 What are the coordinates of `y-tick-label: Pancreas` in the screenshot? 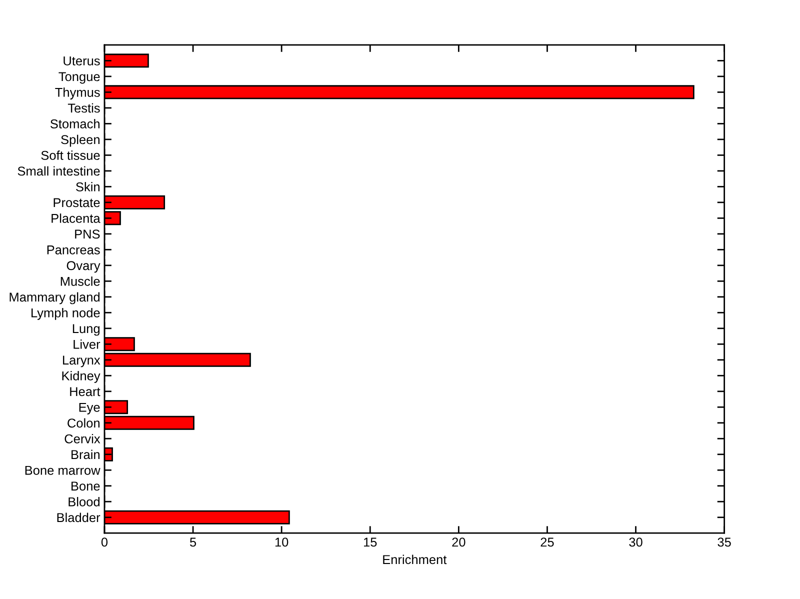 It's located at (73, 249).